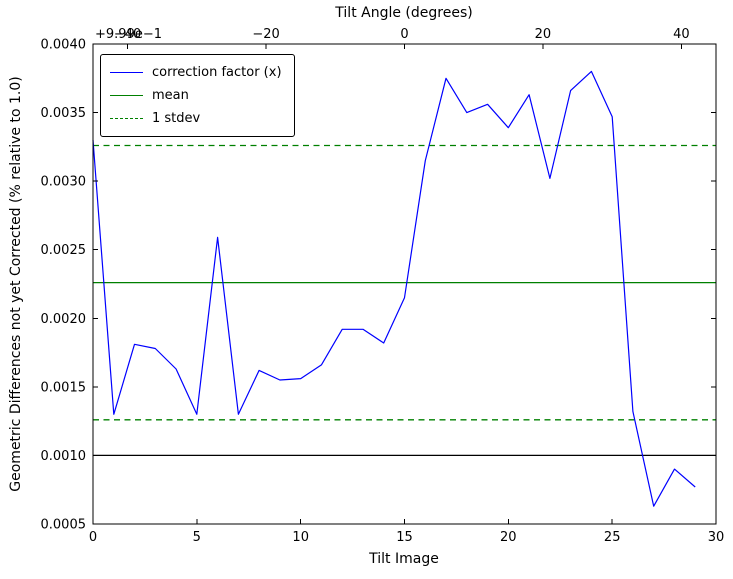 Image resolution: width=733 pixels, height=579 pixels. Describe the element at coordinates (64, 525) in the screenshot. I see `y-tick-label: 0.0005` at that location.